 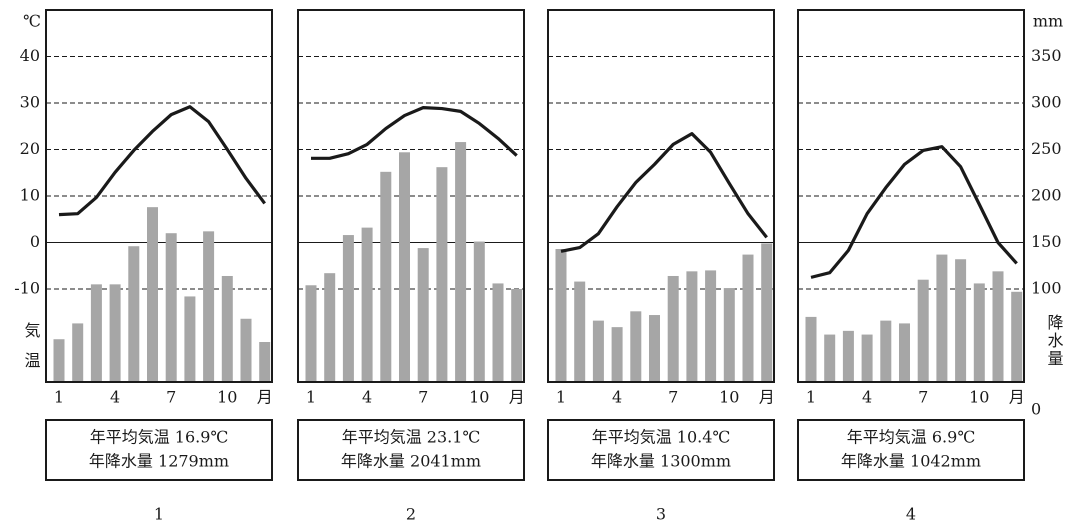 What do you see at coordinates (661, 437) in the screenshot?
I see `annual-temperature: 年平均気温 10.4℃` at bounding box center [661, 437].